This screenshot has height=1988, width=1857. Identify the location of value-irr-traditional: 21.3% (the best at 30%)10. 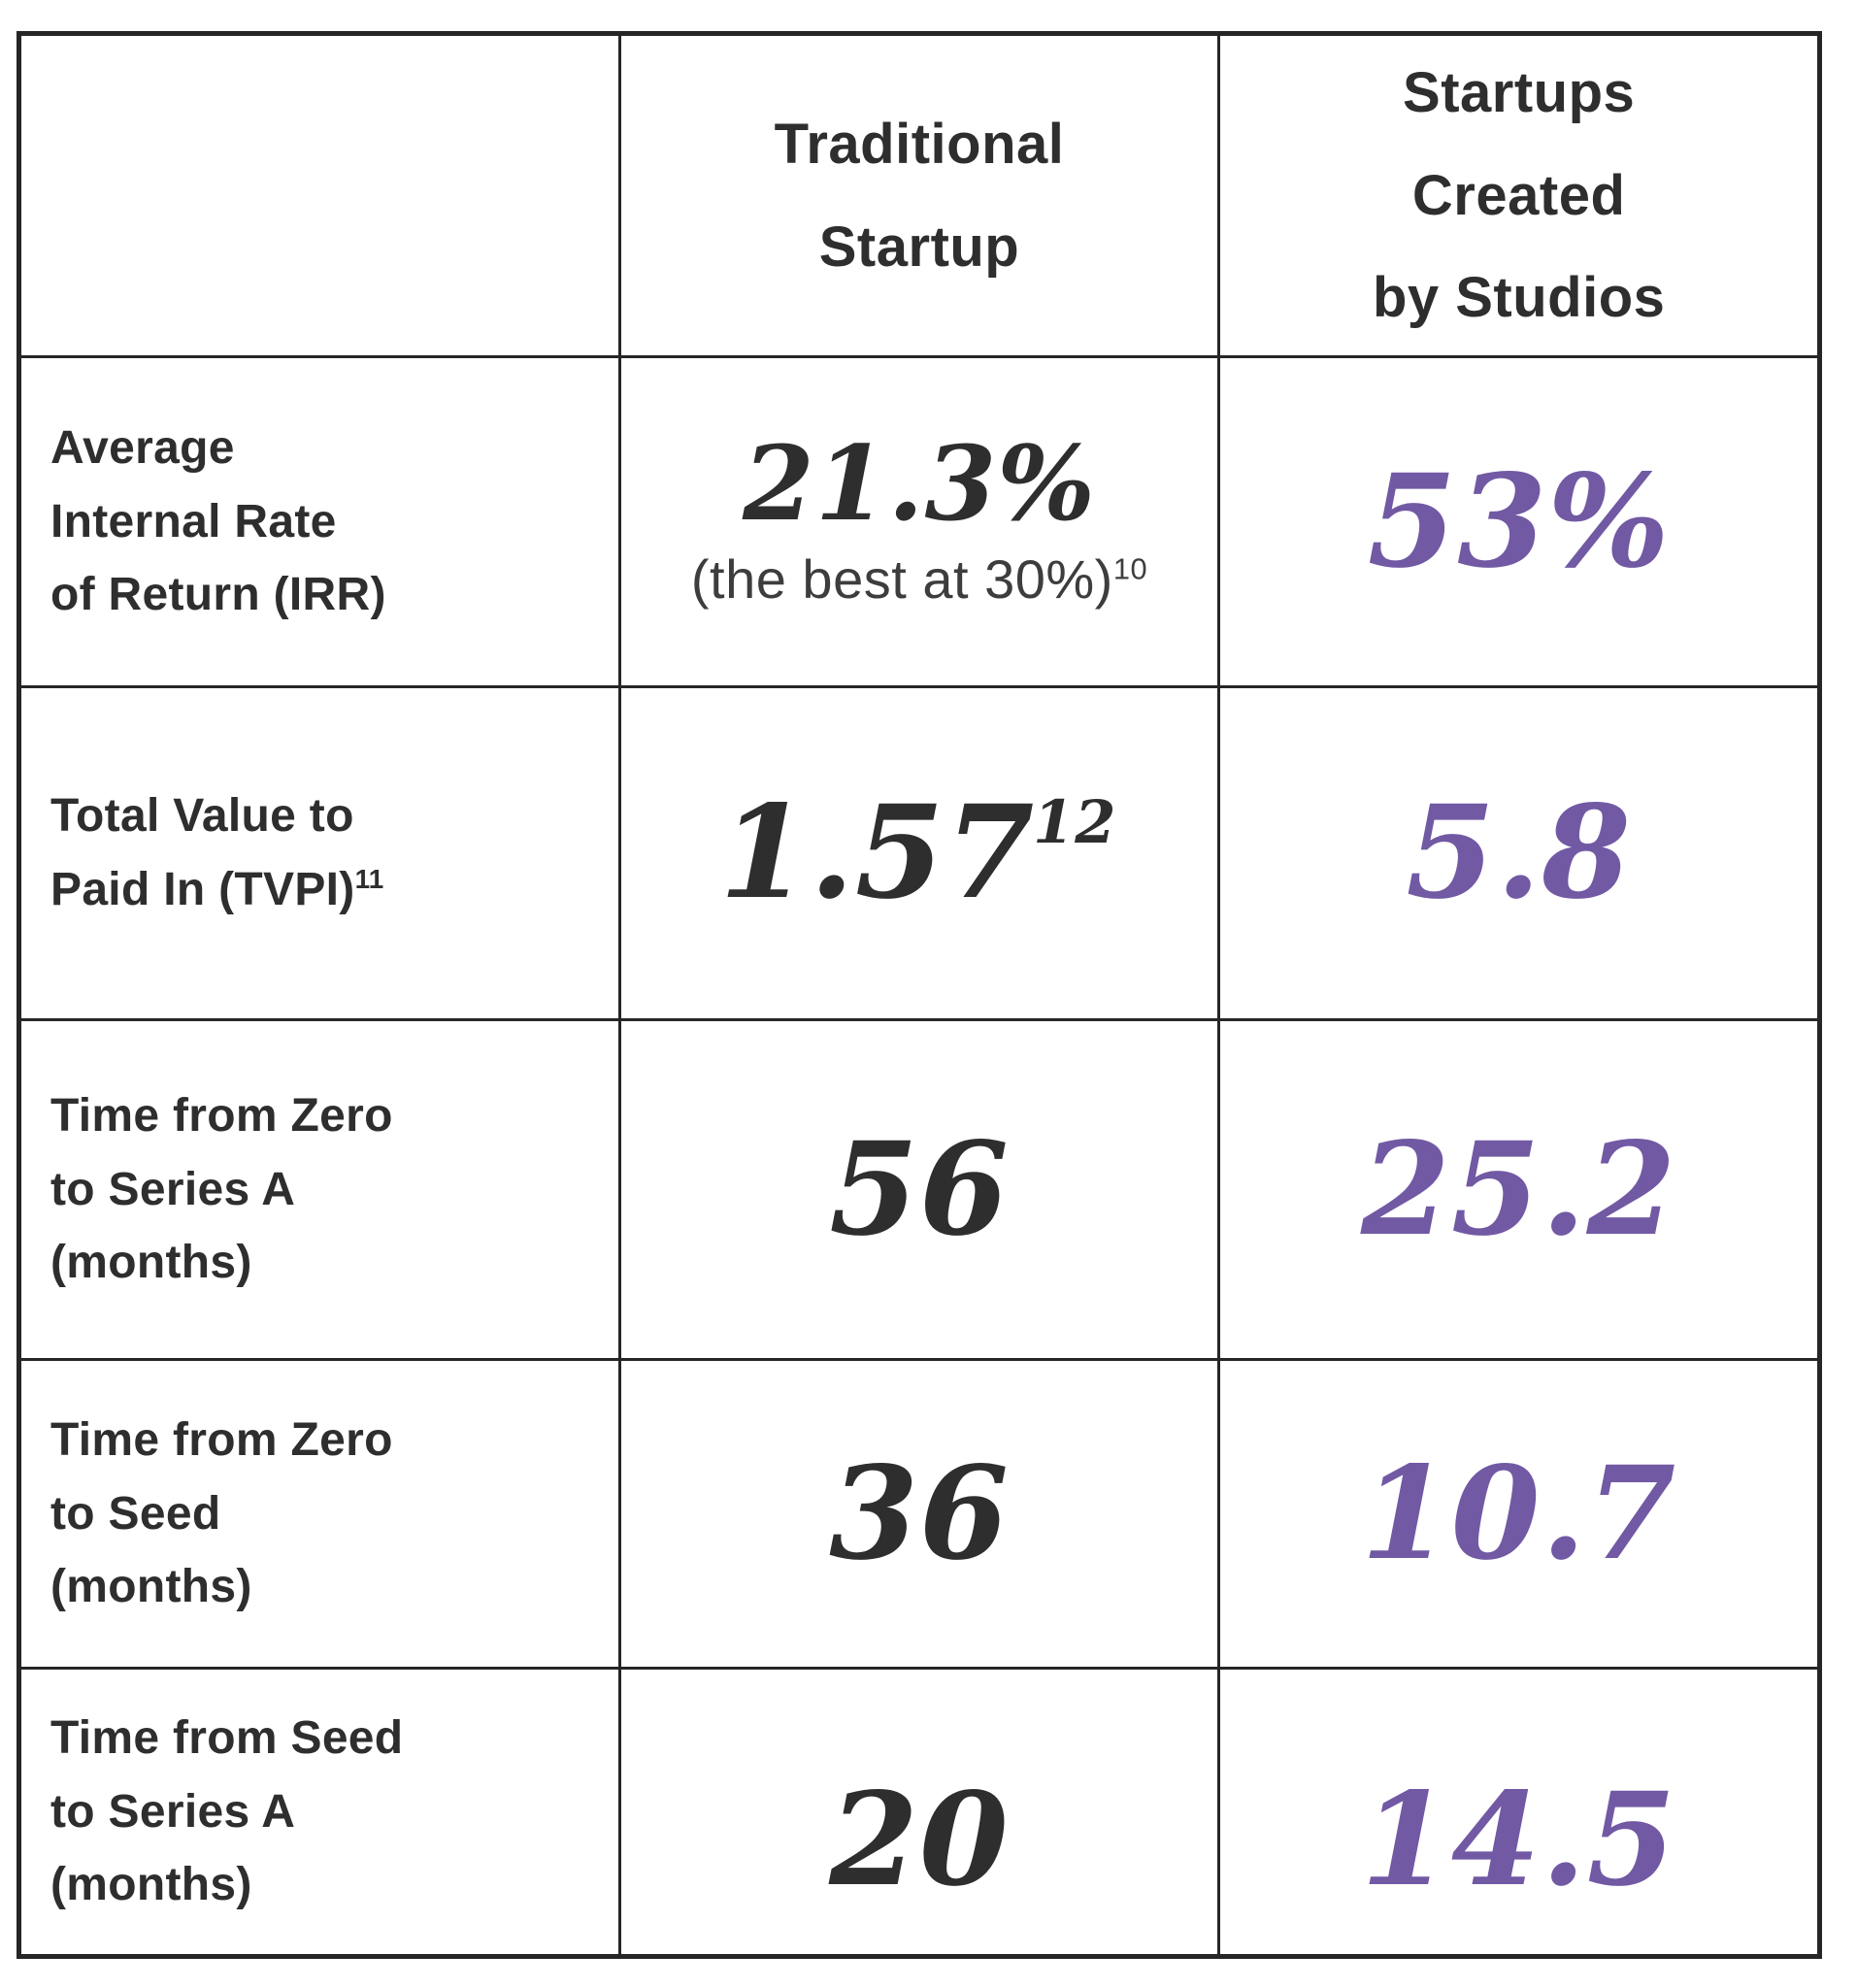
(919, 522).